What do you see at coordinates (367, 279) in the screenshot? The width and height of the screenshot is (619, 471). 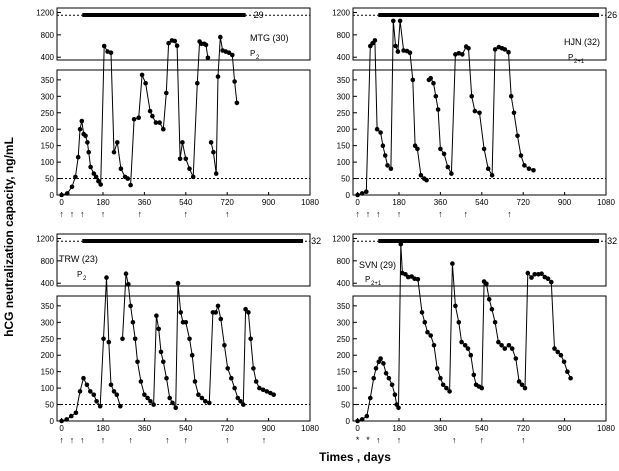 I see `phase-label: P` at bounding box center [367, 279].